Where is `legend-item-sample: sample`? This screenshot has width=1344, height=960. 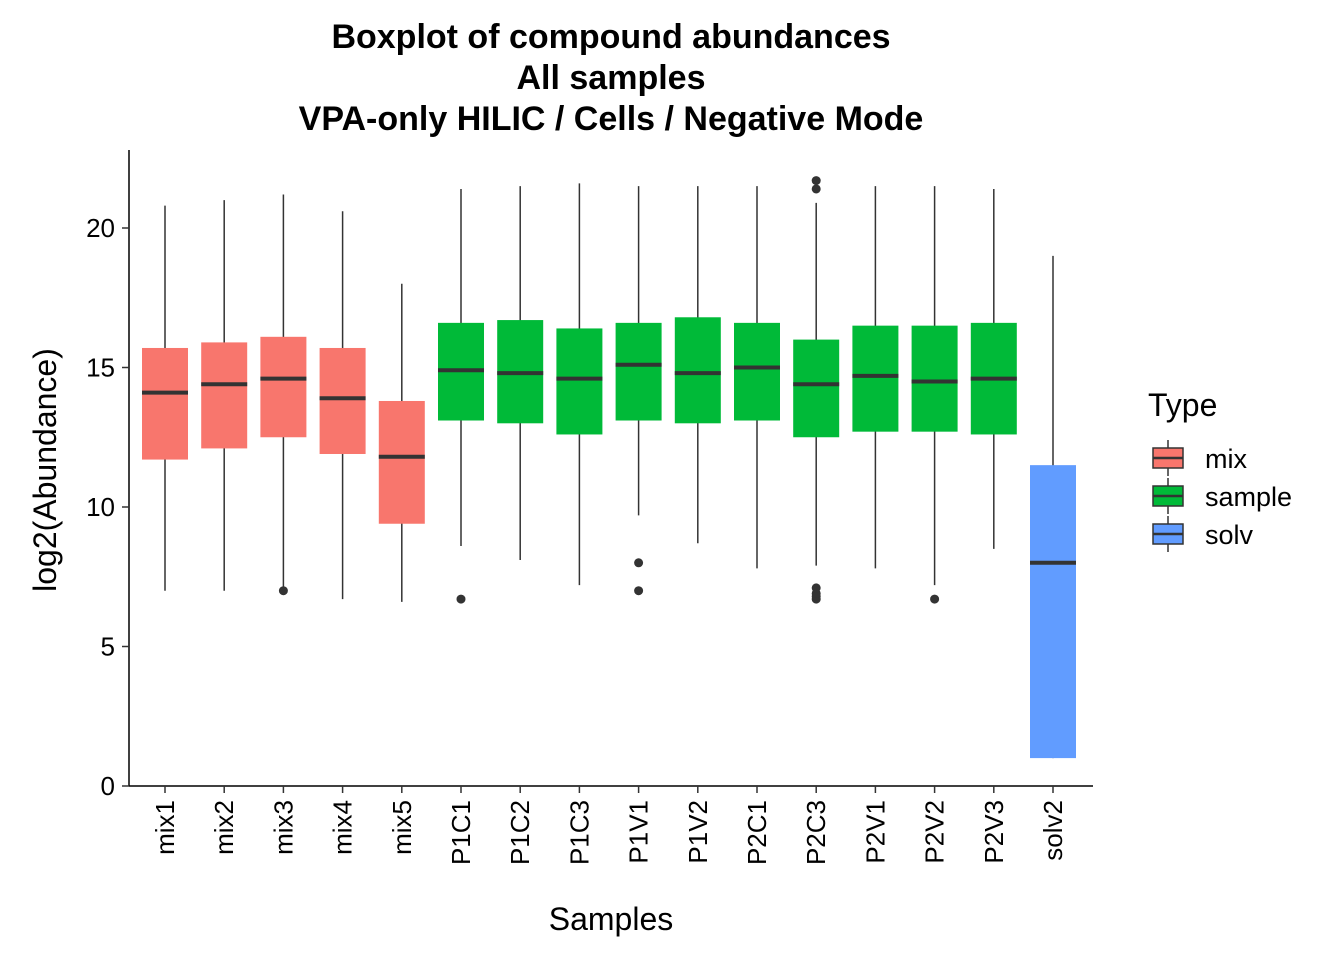 legend-item-sample: sample is located at coordinates (1222, 496).